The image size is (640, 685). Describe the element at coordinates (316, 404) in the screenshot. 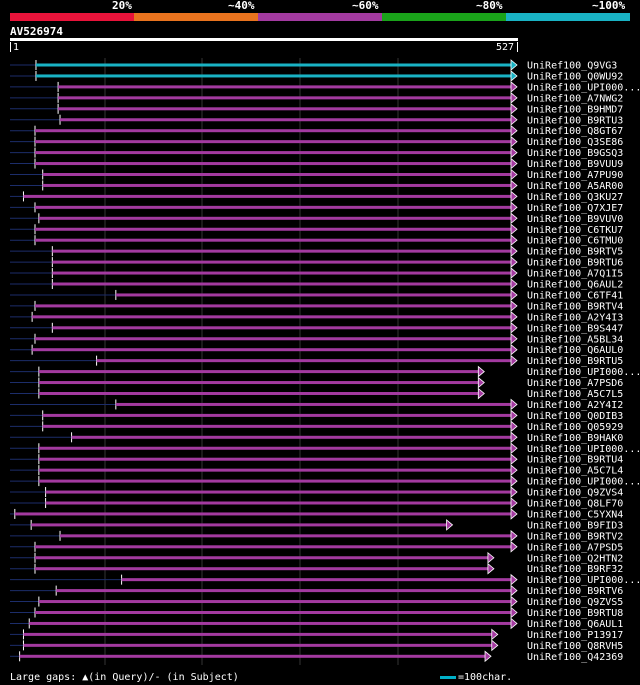

I see `hit-row: UniRef100_A2Y4I2` at that location.